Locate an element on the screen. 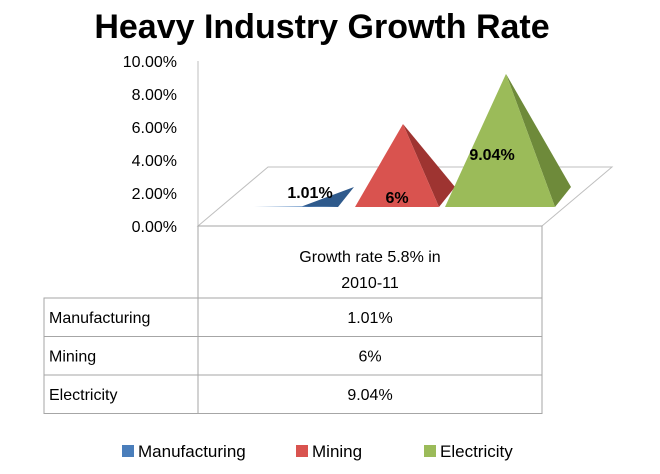  table-row-value: 1.01% is located at coordinates (369, 318).